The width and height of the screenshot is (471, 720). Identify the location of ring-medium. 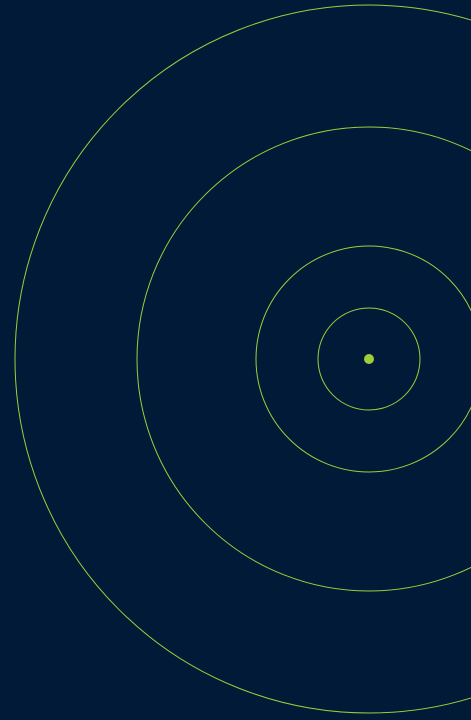
(363, 359).